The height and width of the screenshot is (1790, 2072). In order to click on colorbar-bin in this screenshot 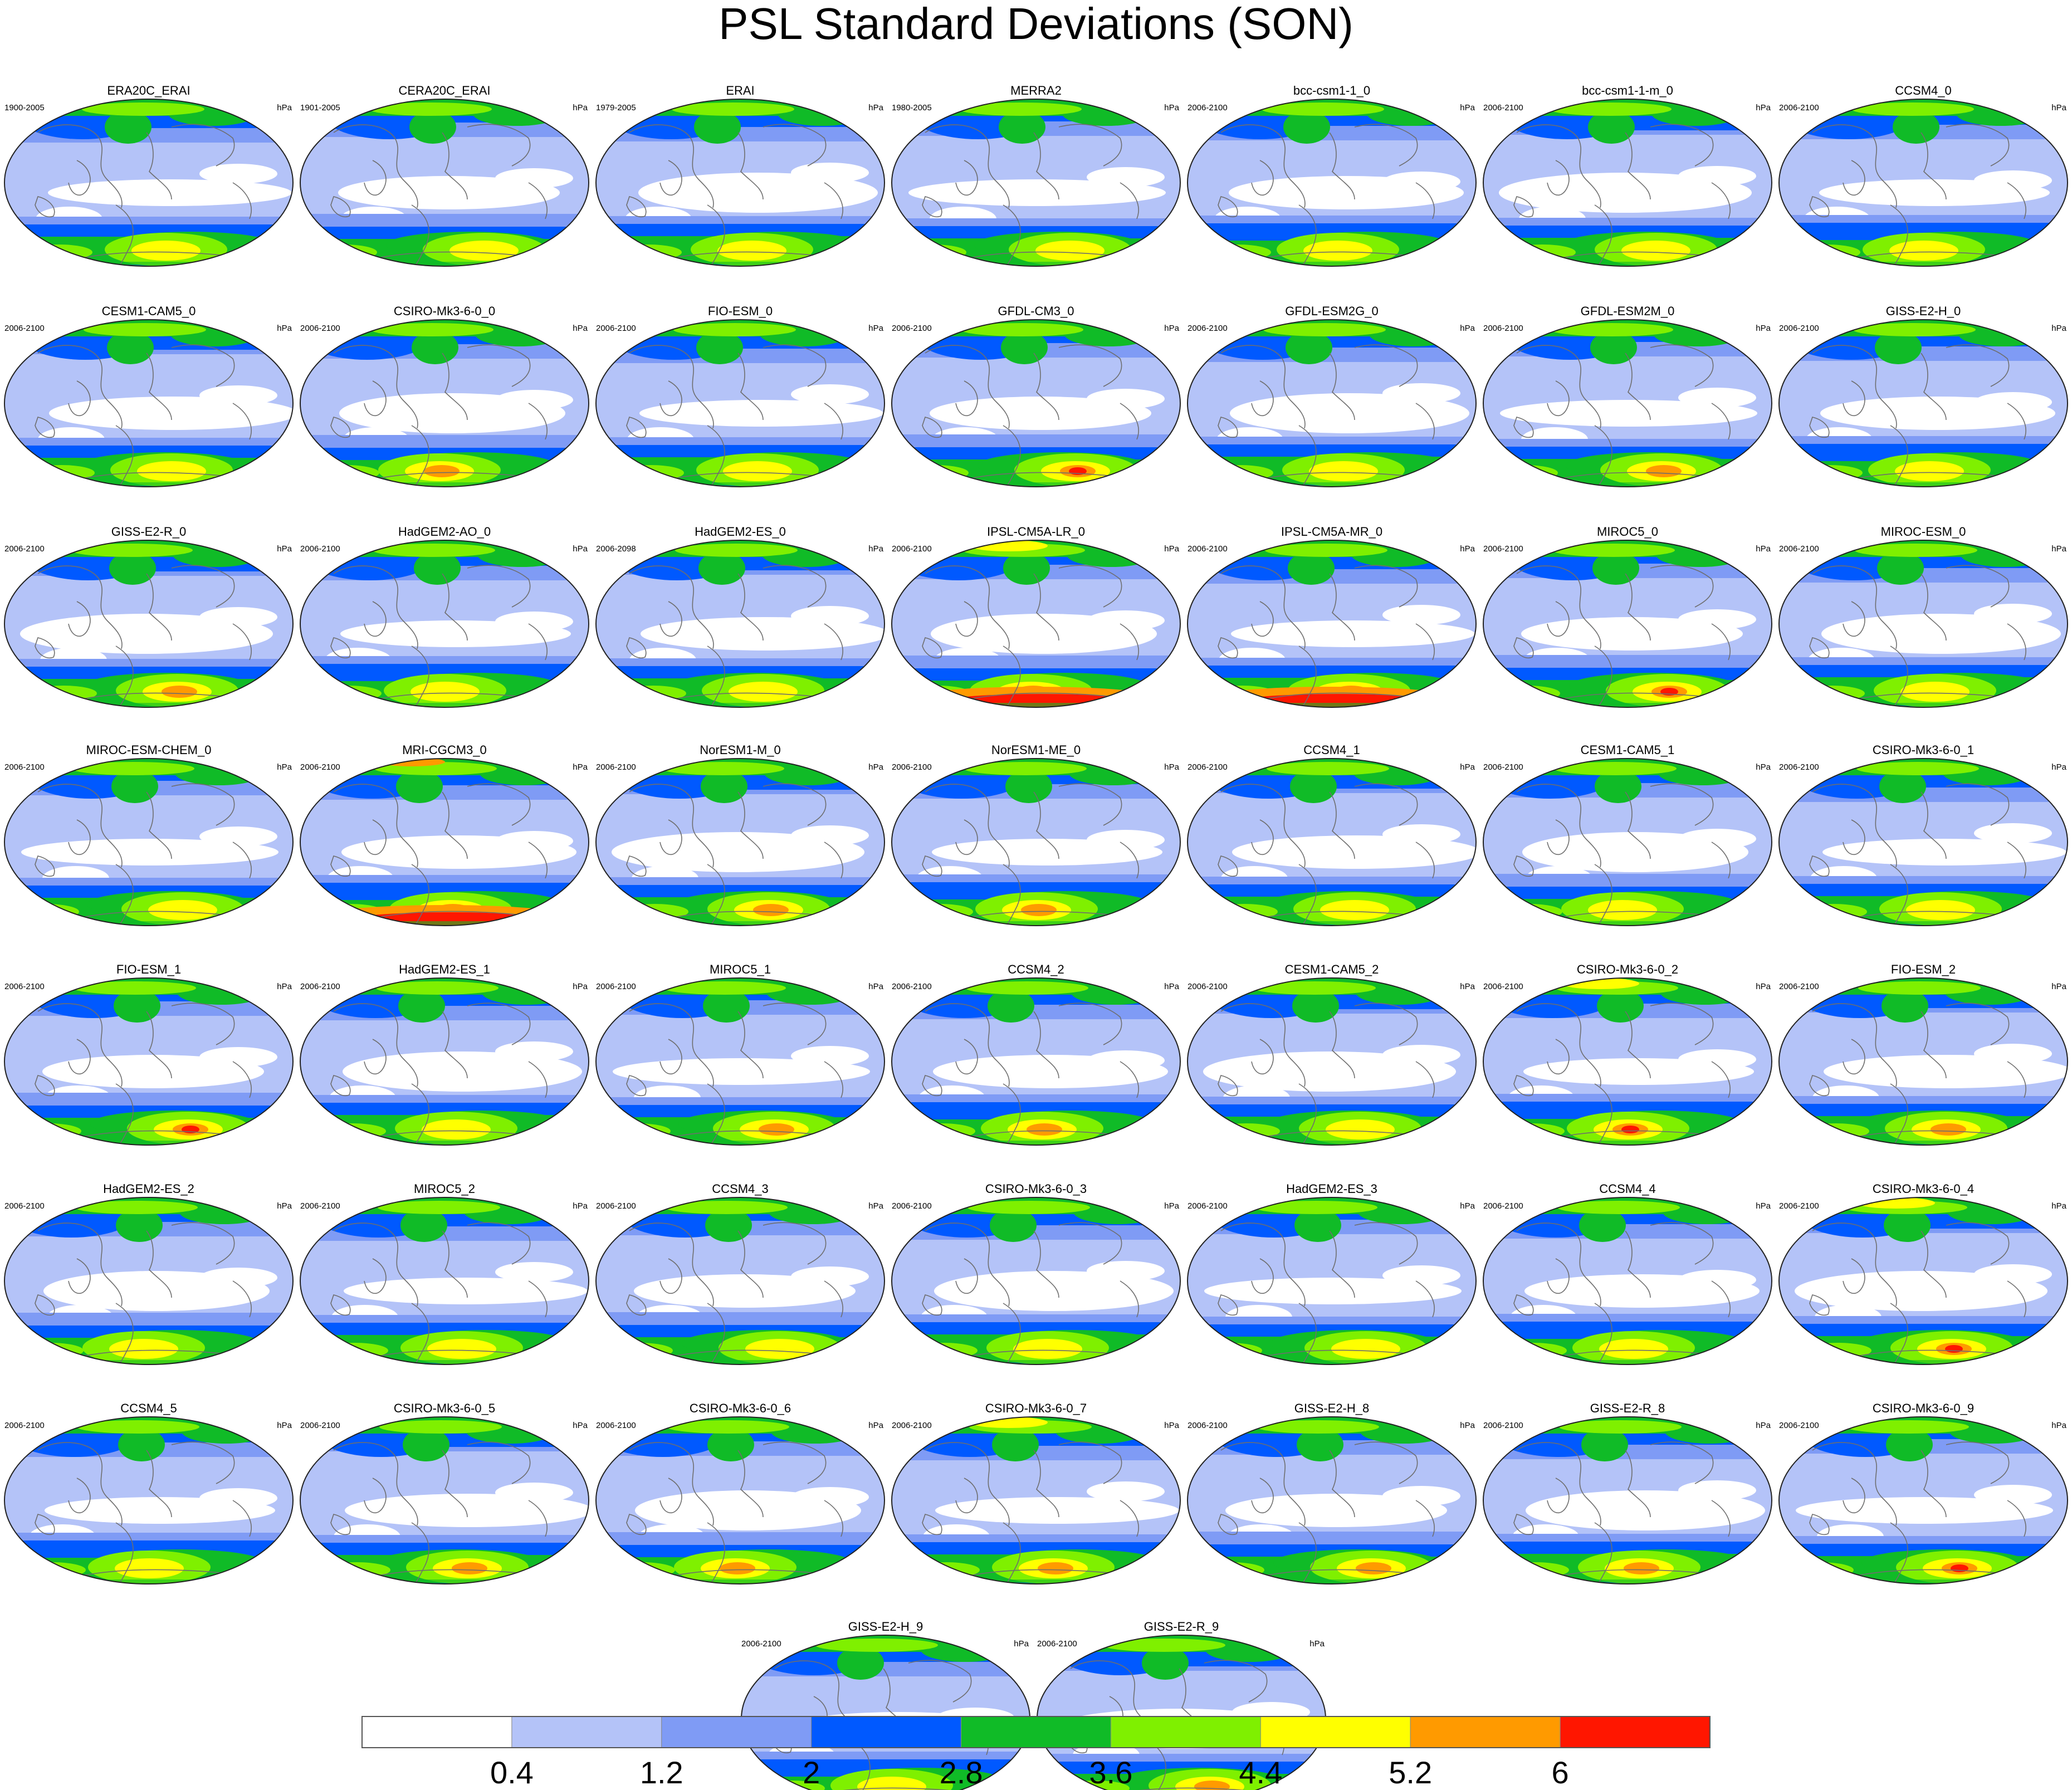, I will do `click(1185, 1732)`.